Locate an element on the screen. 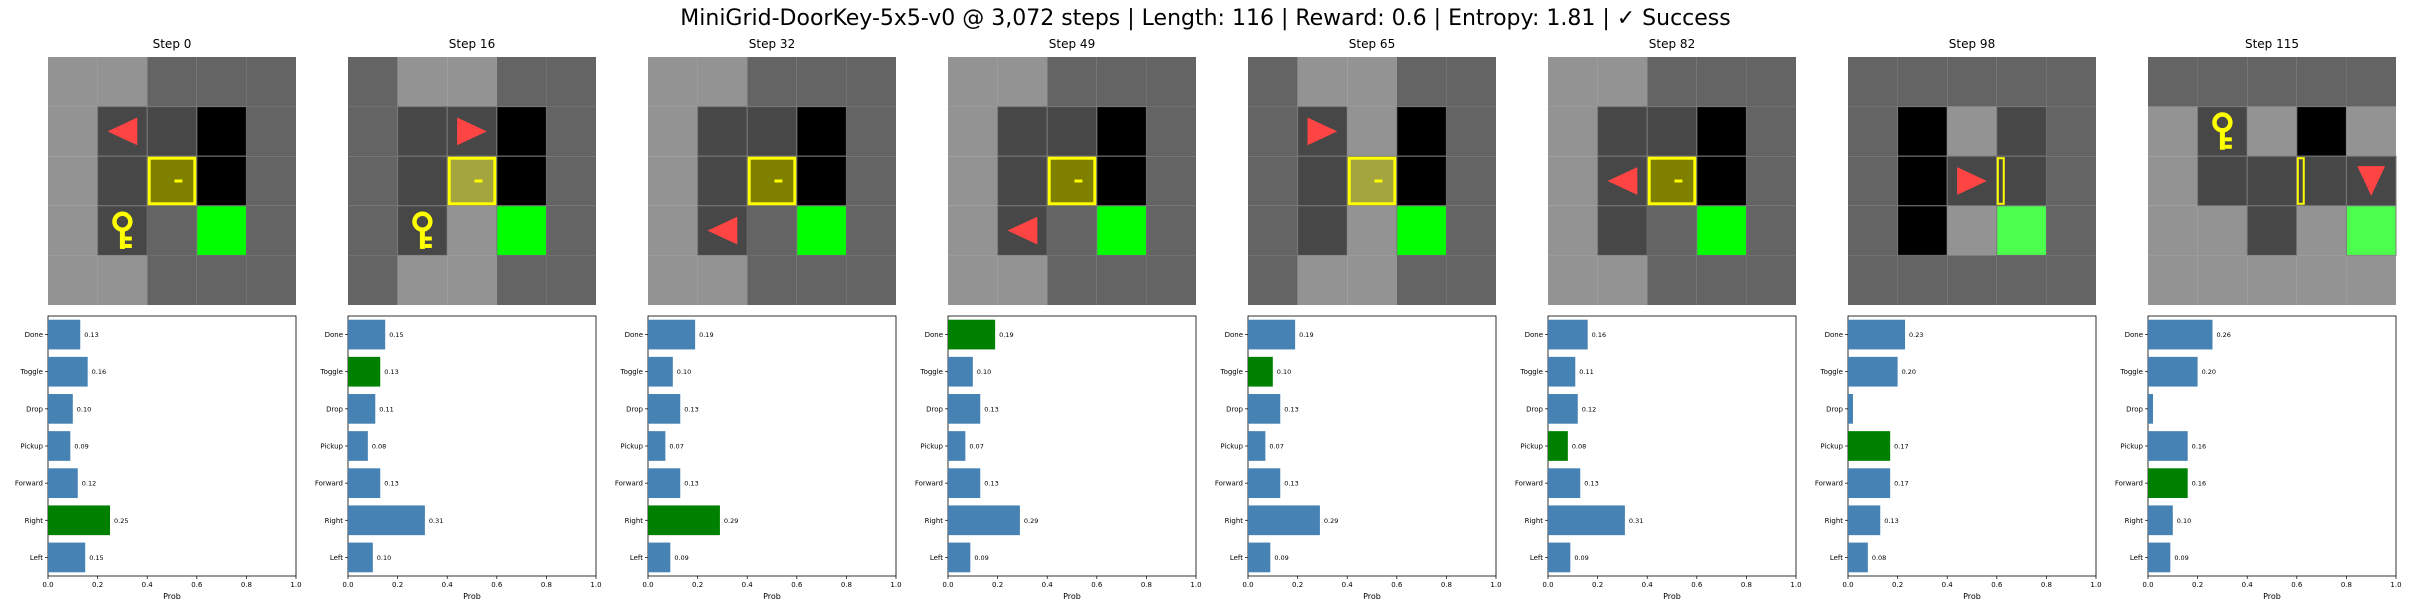 The height and width of the screenshot is (611, 2411). x-tick-label: 0.8 is located at coordinates (846, 585).